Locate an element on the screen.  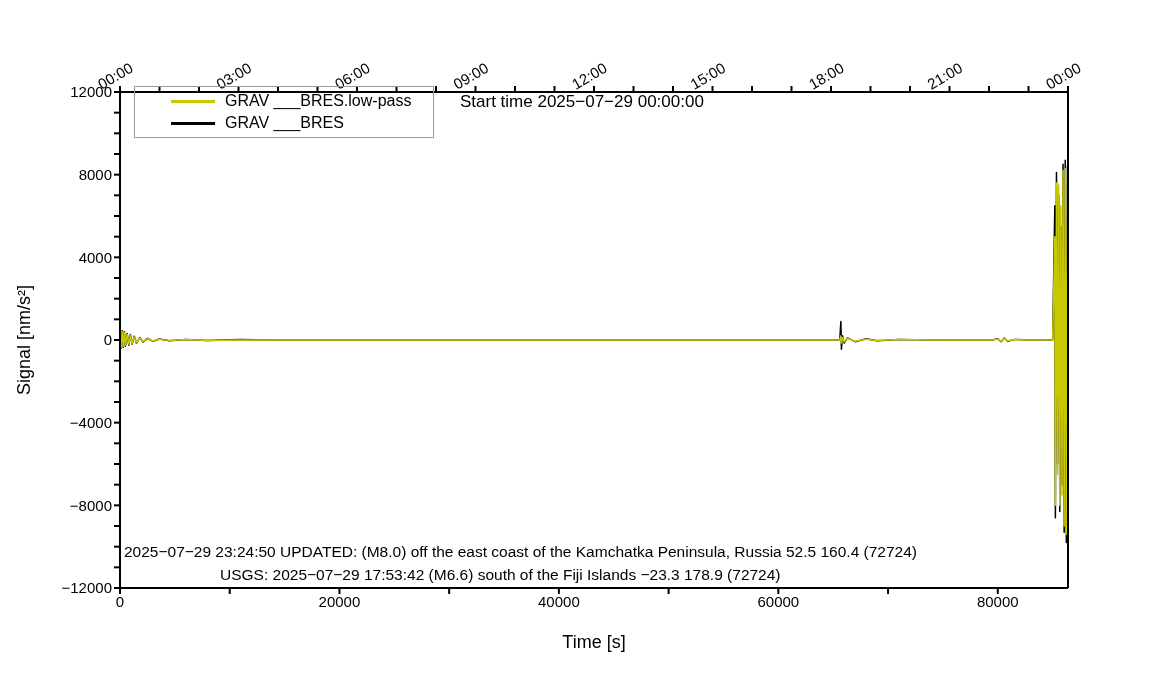
legend-label: GRAV ___BRES.low-pass is located at coordinates (318, 101).